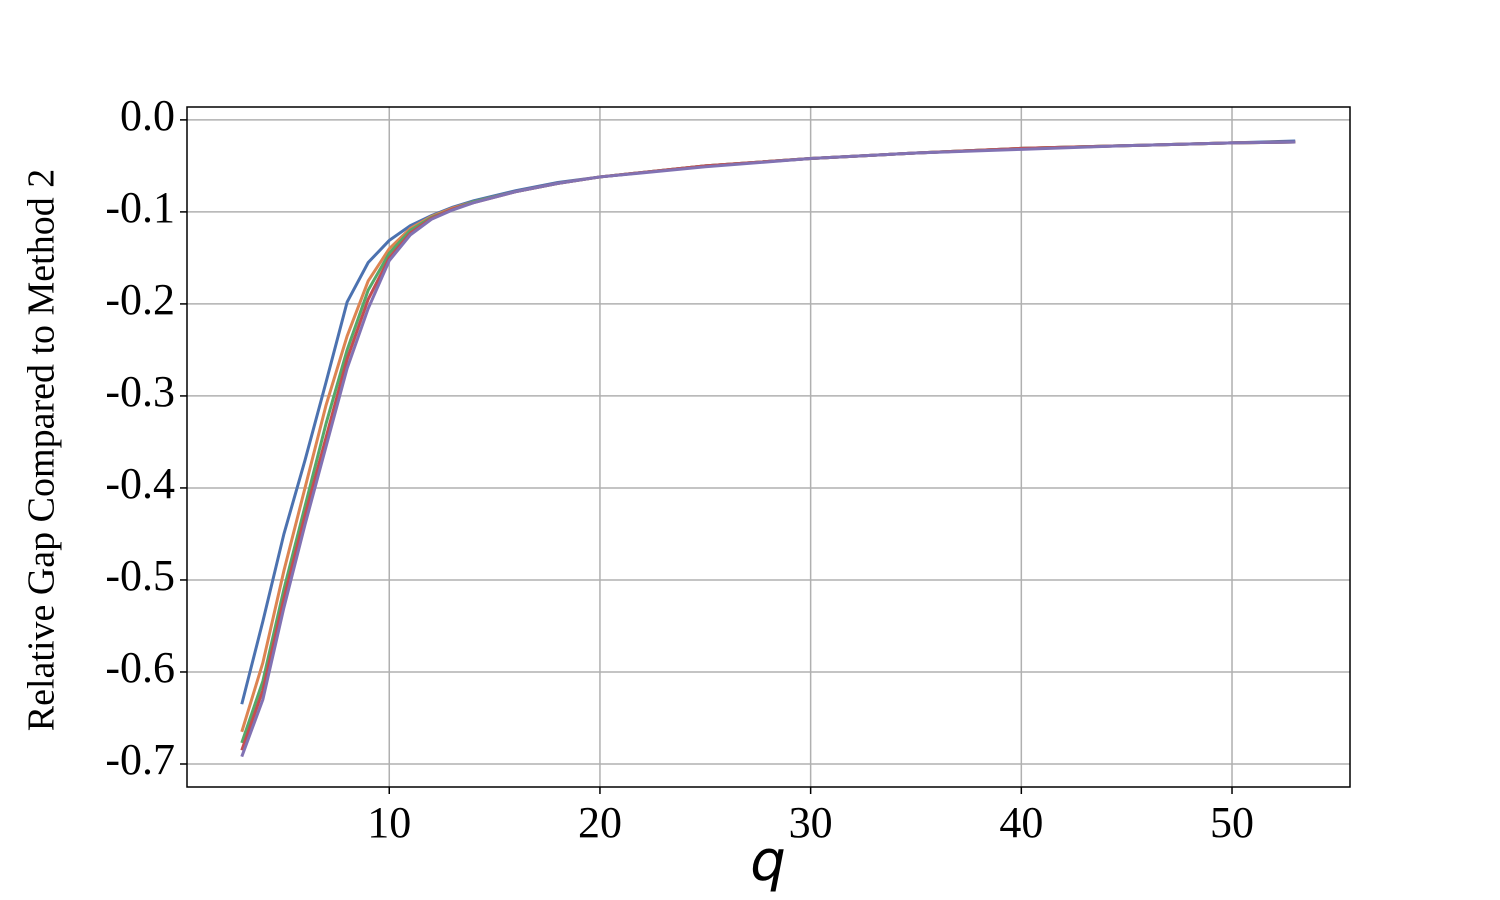 The image size is (1500, 900). Describe the element at coordinates (389, 822) in the screenshot. I see `x-tick-label: 10` at that location.